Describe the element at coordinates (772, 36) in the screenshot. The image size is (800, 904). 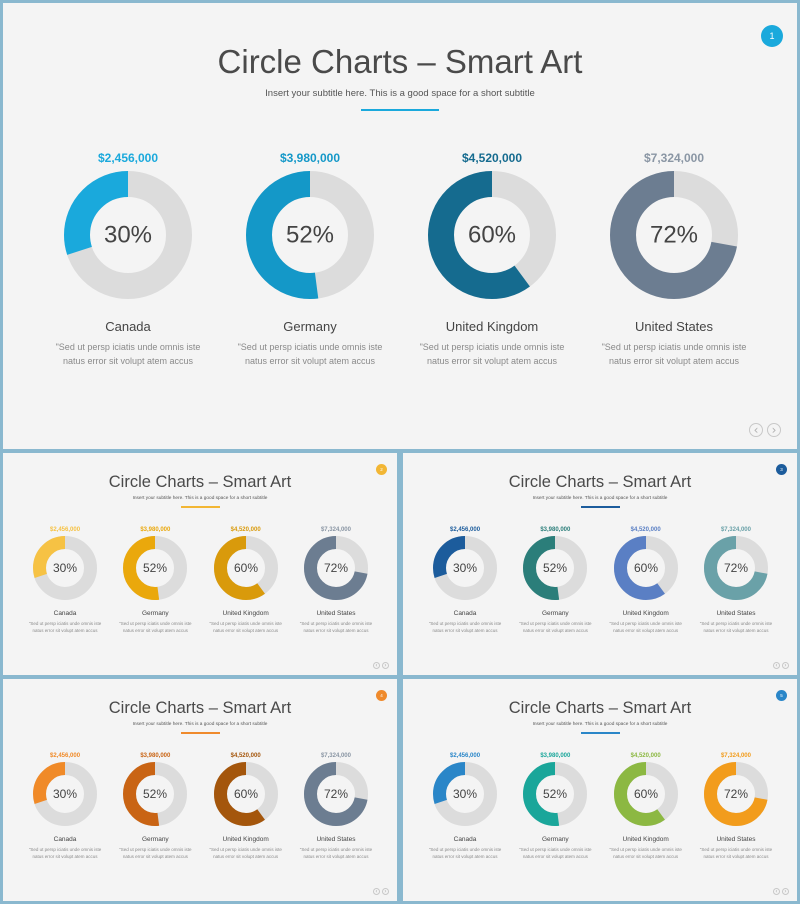
I see `page-number-badge: 1` at that location.